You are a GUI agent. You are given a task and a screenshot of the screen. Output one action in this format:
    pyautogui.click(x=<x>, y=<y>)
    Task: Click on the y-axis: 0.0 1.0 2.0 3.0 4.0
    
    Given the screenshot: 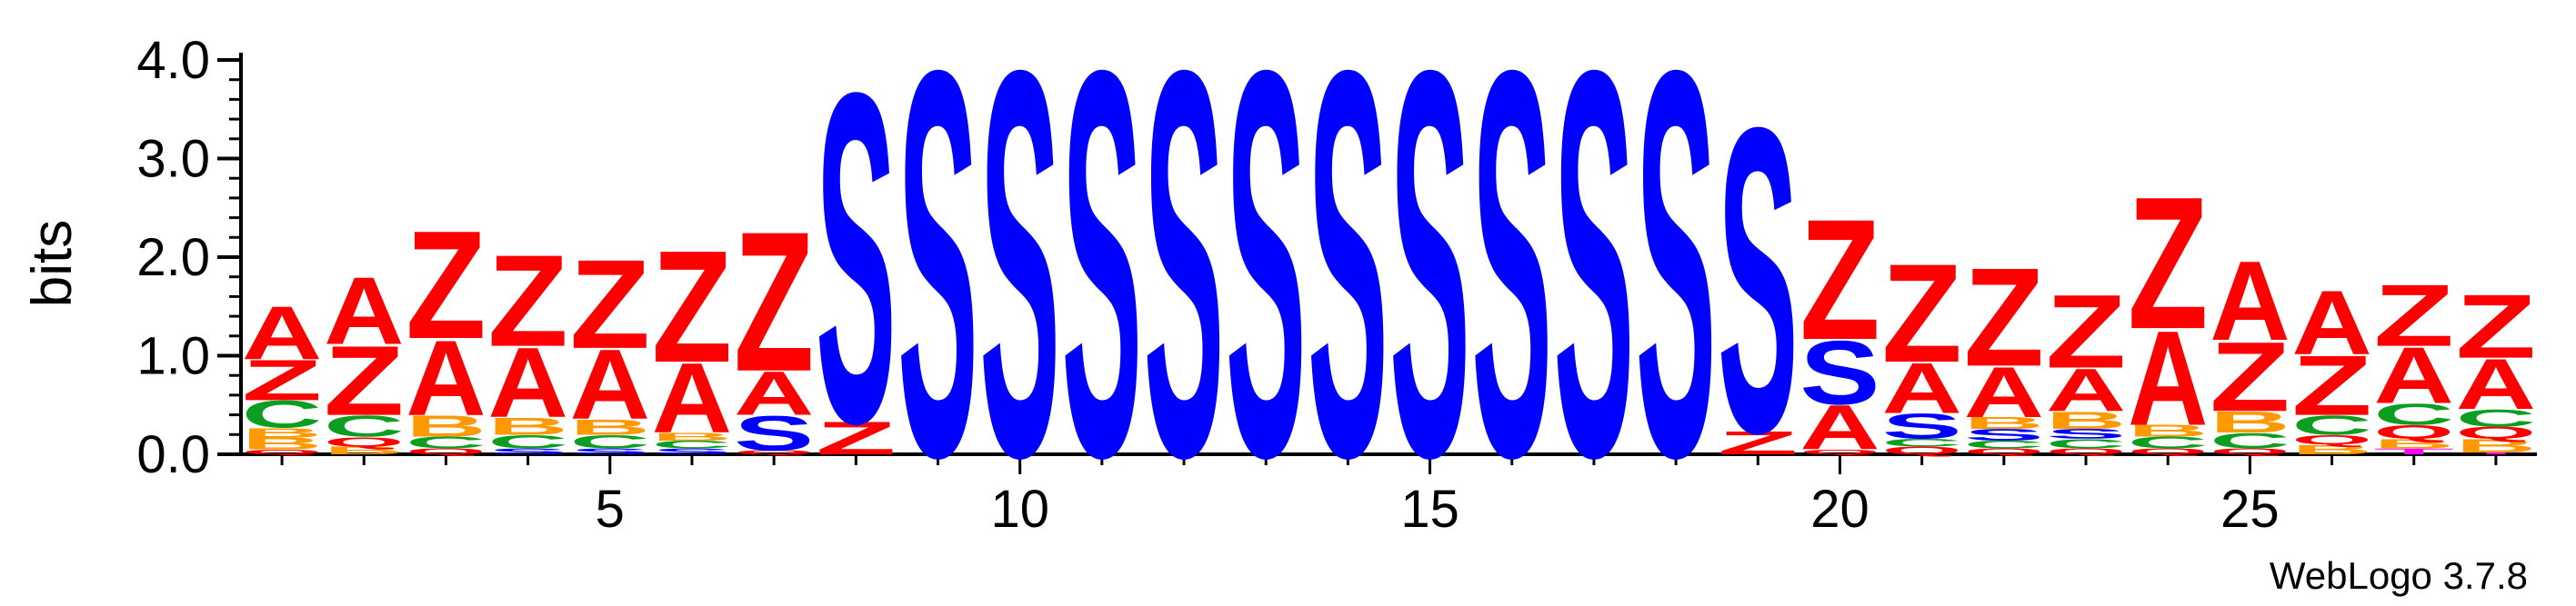 What is the action you would take?
    pyautogui.click(x=189, y=257)
    